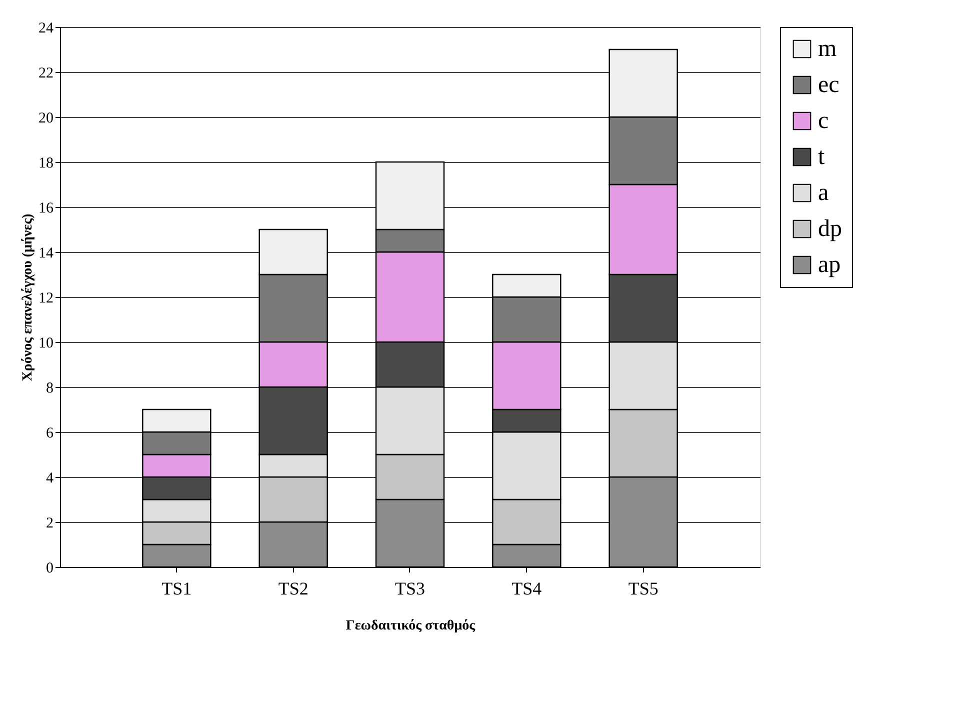 The image size is (971, 704). What do you see at coordinates (830, 229) in the screenshot?
I see `legend-label: dp` at bounding box center [830, 229].